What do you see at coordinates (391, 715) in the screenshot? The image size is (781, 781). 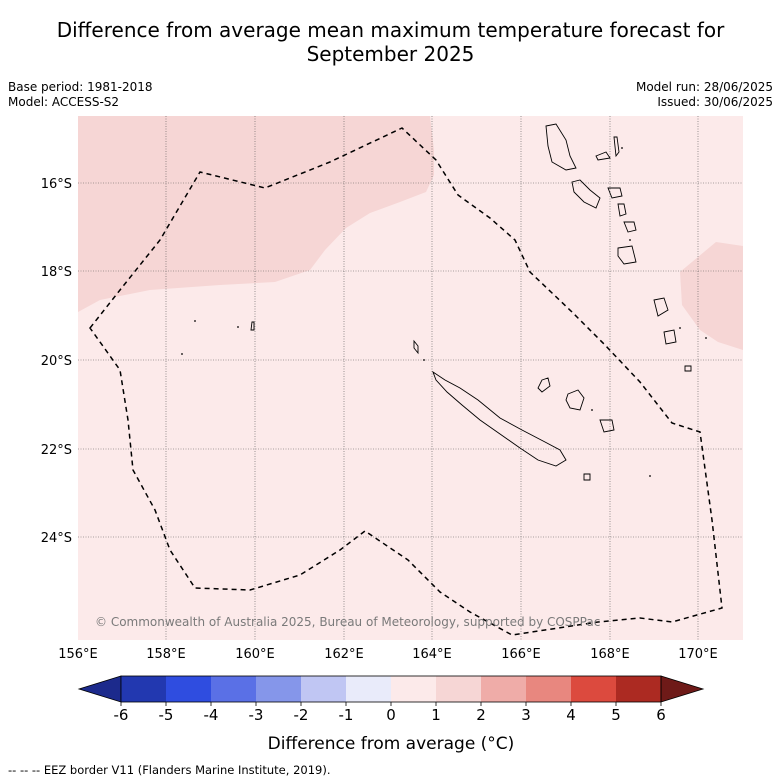 I see `colorbar-tick-label: 0` at bounding box center [391, 715].